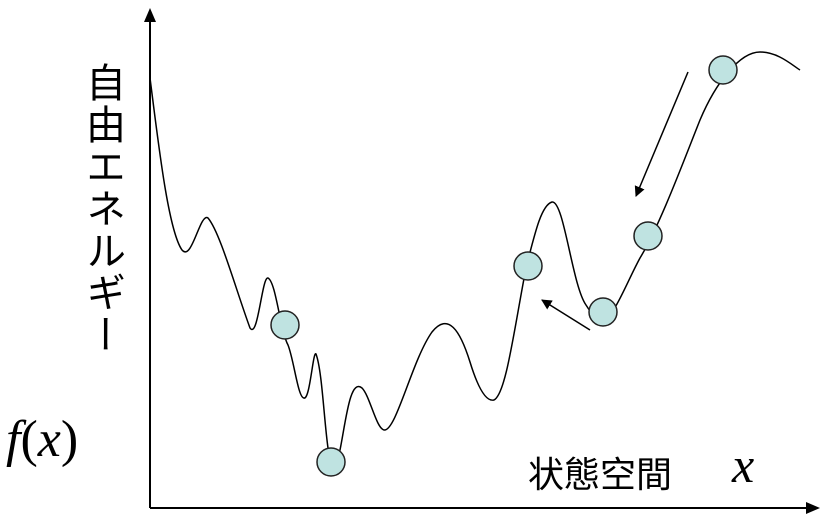 The image size is (825, 519). I want to click on arrow-up-left, so click(566, 315).